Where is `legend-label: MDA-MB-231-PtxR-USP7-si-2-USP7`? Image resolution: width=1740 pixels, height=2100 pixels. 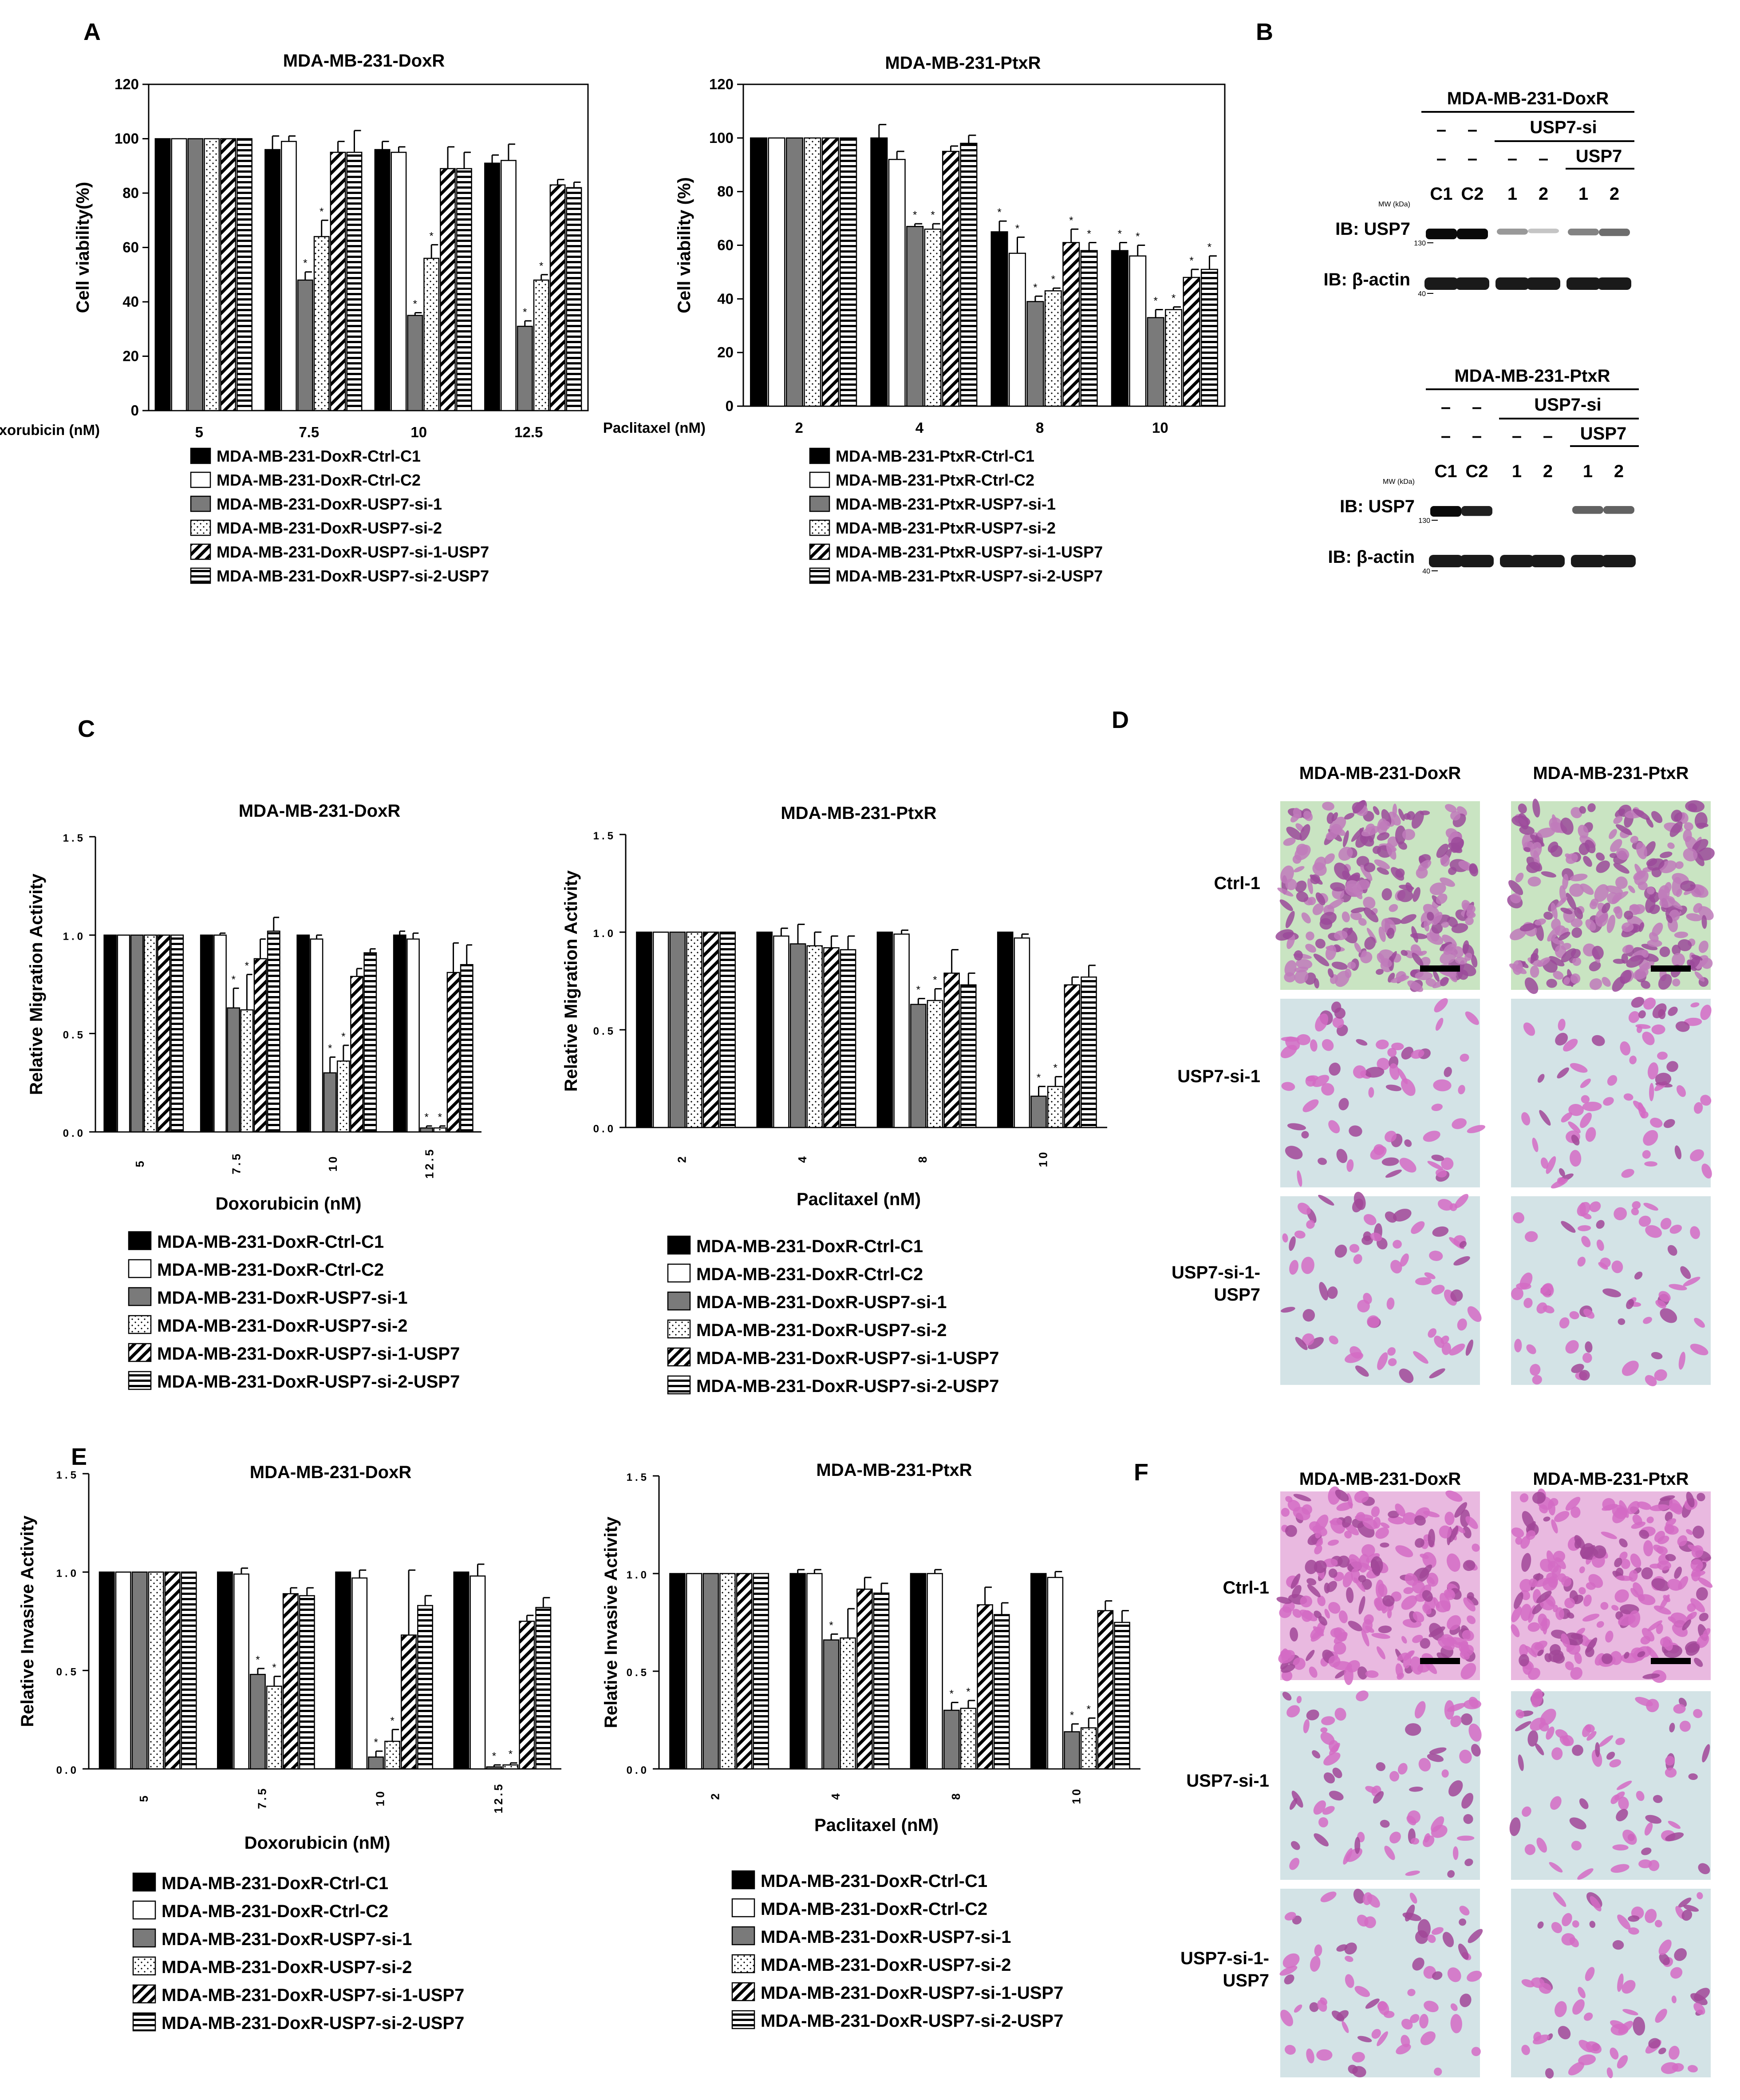
legend-label: MDA-MB-231-PtxR-USP7-si-2-USP7 is located at coordinates (969, 576).